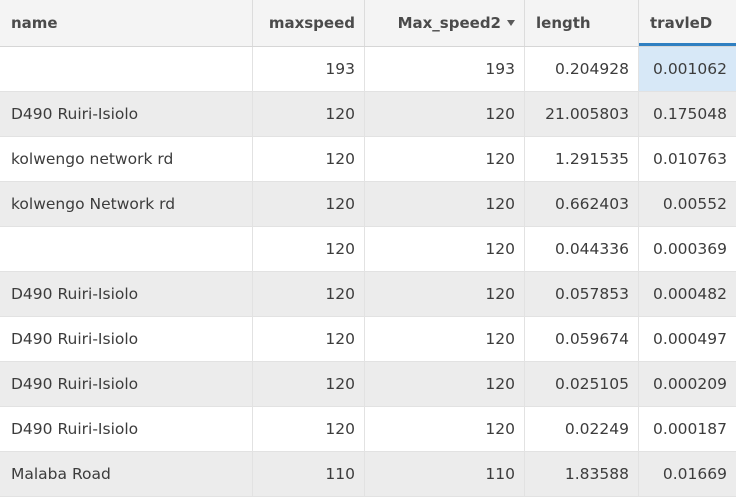 The image size is (736, 504). I want to click on table-header: name maxspeed Max_speed2 length travleD, so click(368, 23).